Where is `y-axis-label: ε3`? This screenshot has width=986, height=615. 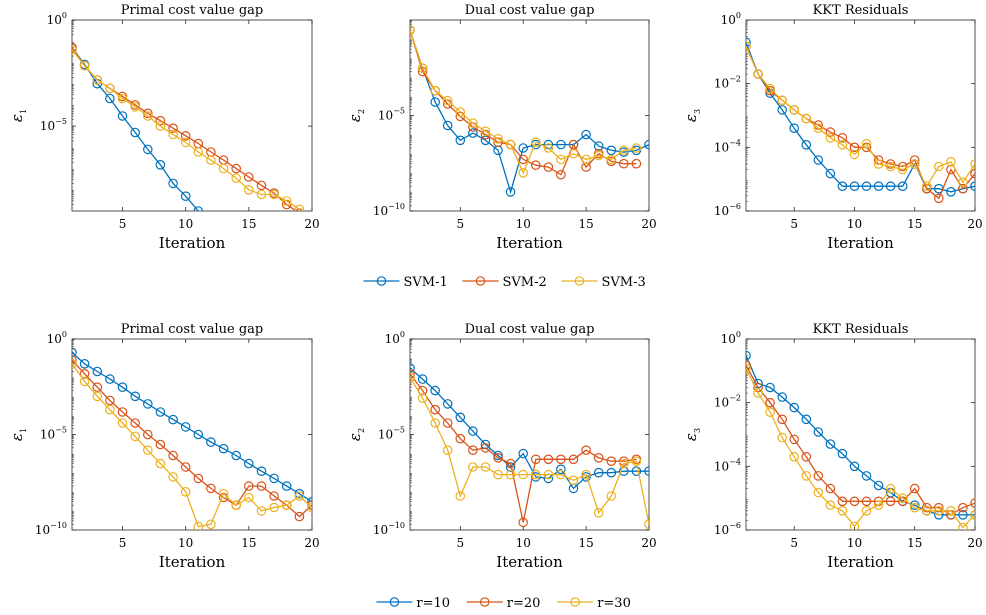
y-axis-label: ε3 is located at coordinates (692, 434).